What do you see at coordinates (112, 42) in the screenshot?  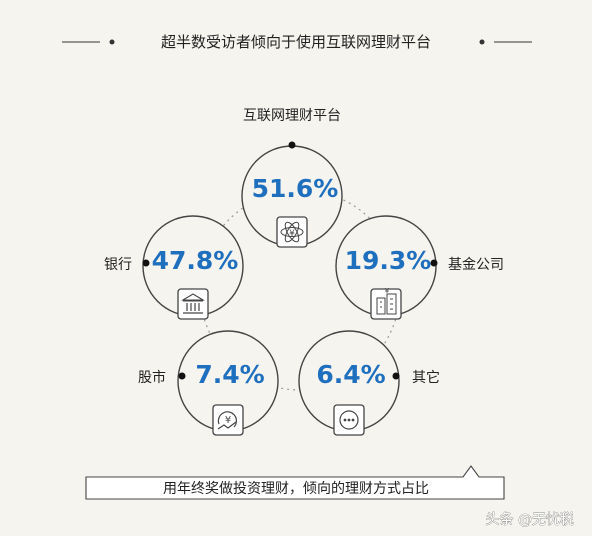 I see `title-dot-left` at bounding box center [112, 42].